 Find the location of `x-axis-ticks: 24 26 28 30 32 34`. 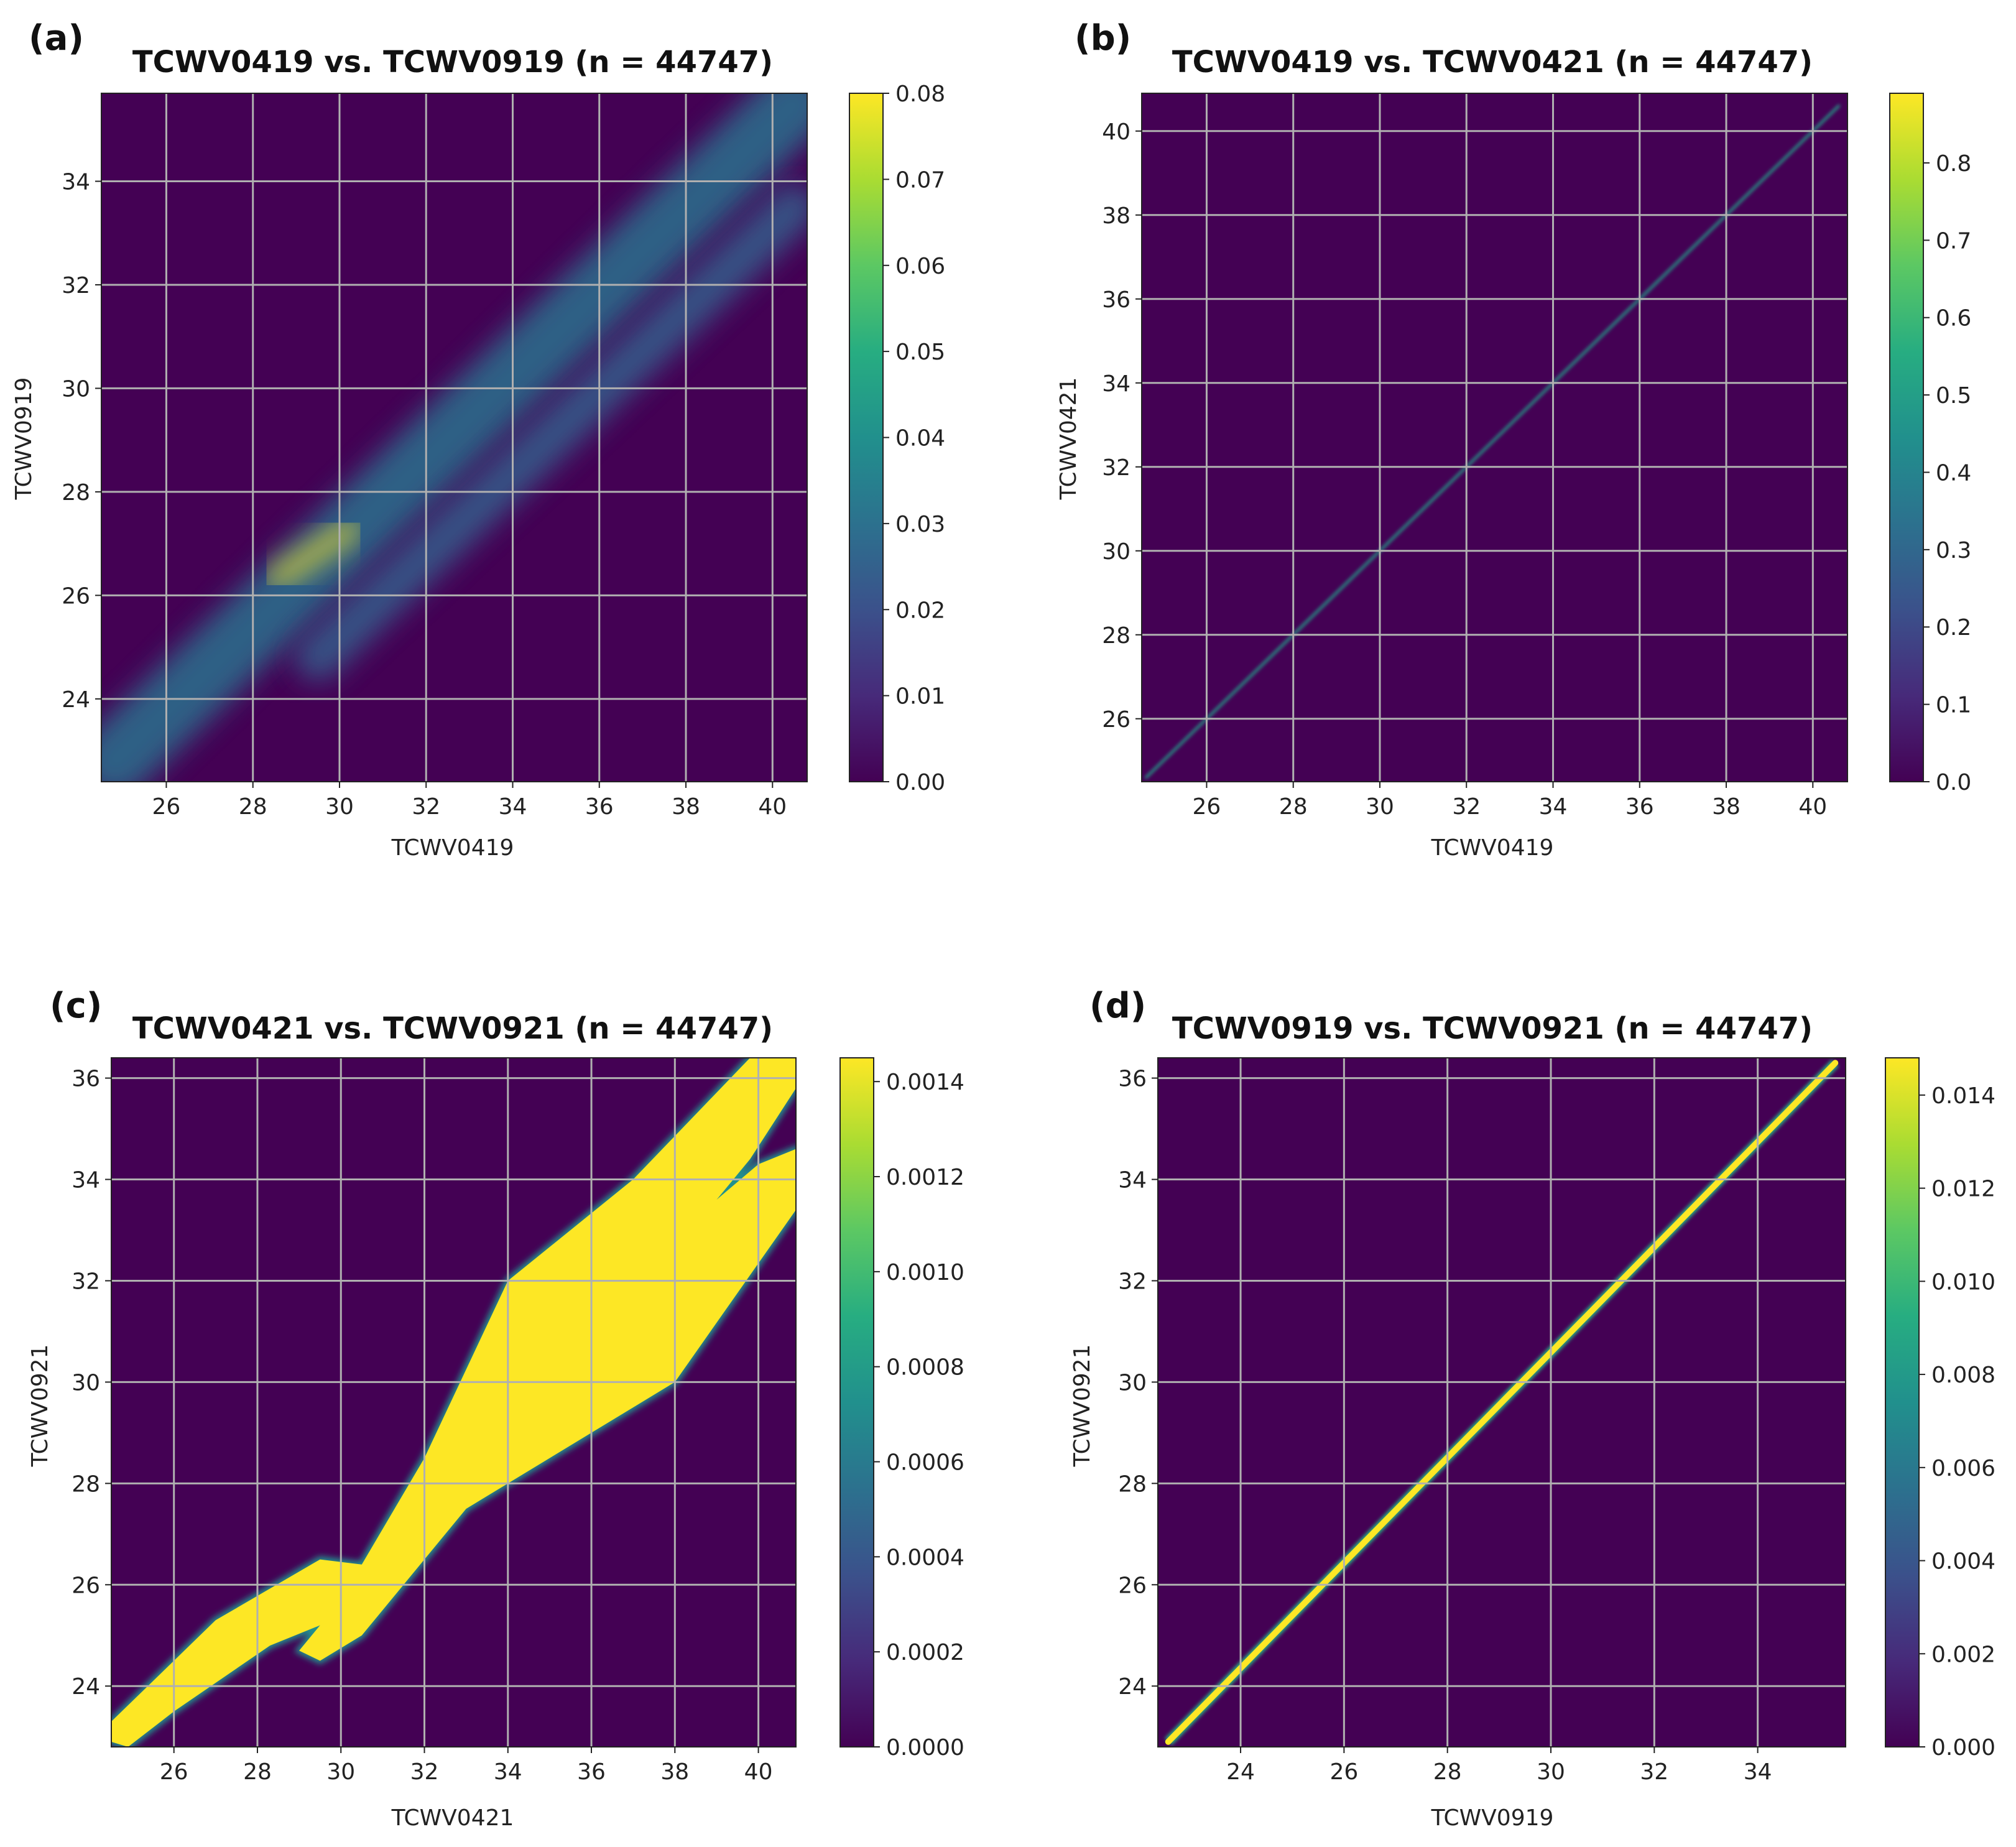

x-axis-ticks: 24 26 28 30 32 34 is located at coordinates (1499, 1766).